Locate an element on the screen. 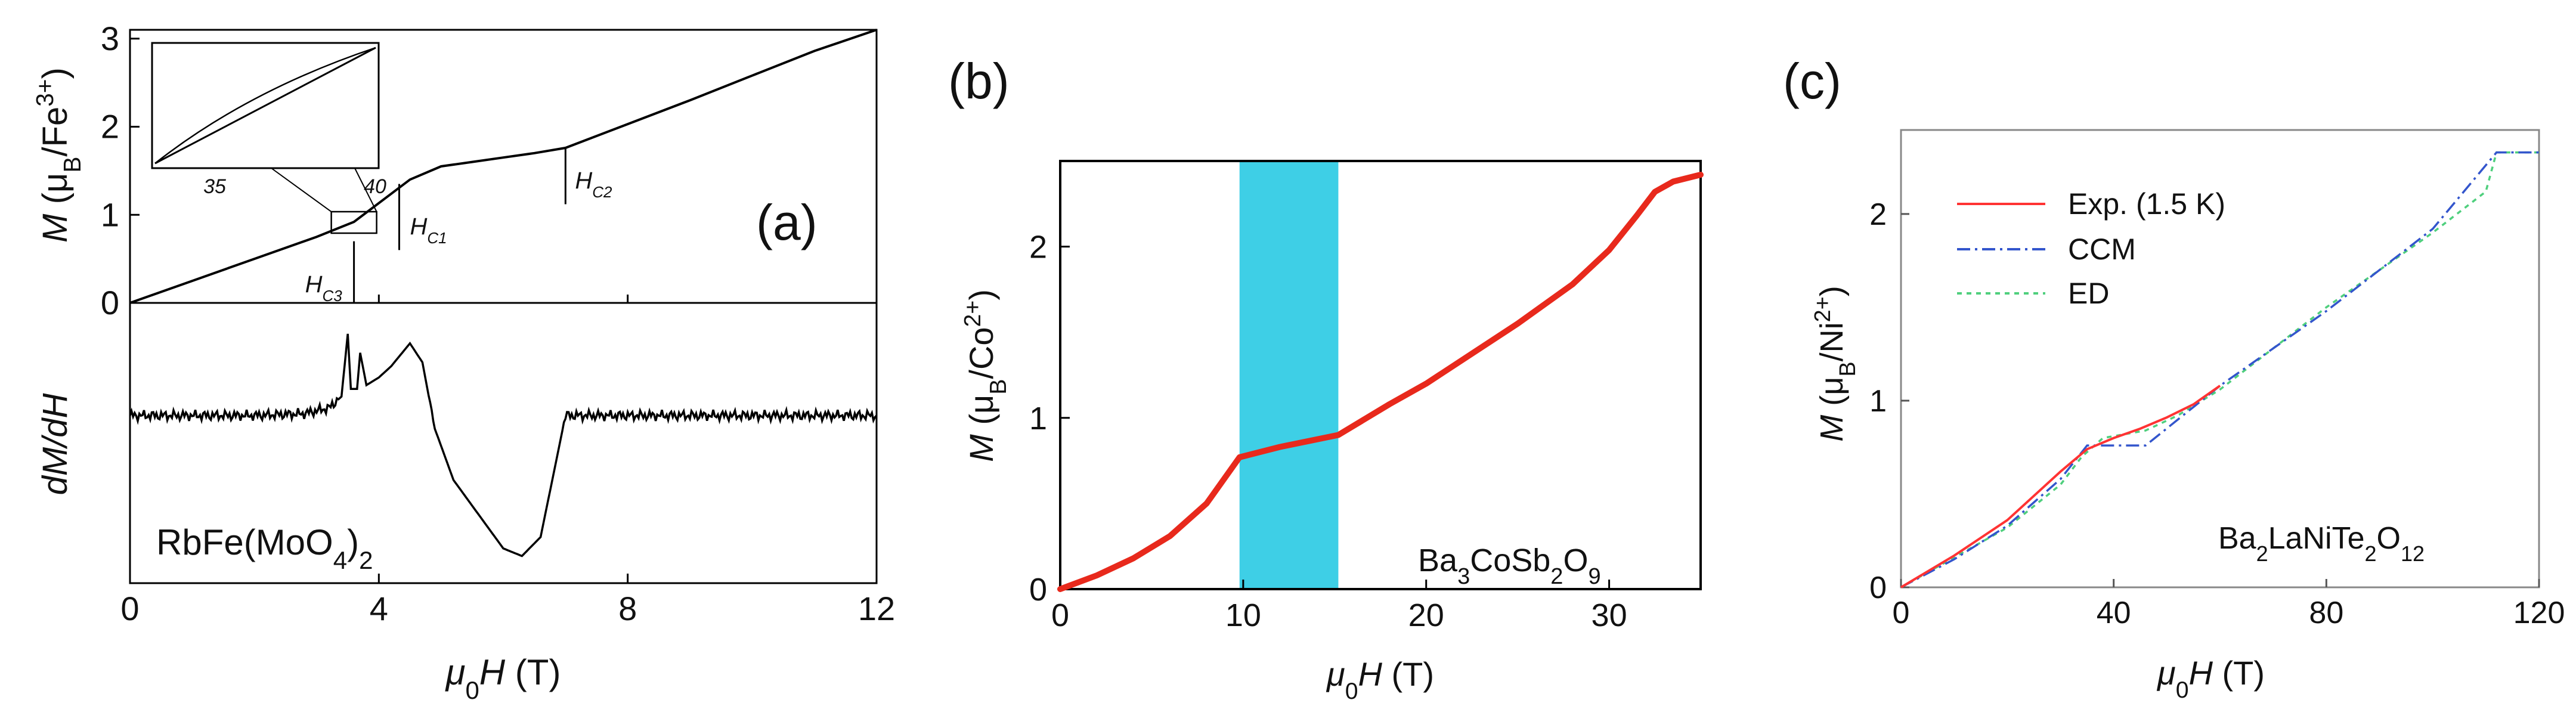 The height and width of the screenshot is (703, 2576). panel-a-magnetization-line is located at coordinates (503, 166).